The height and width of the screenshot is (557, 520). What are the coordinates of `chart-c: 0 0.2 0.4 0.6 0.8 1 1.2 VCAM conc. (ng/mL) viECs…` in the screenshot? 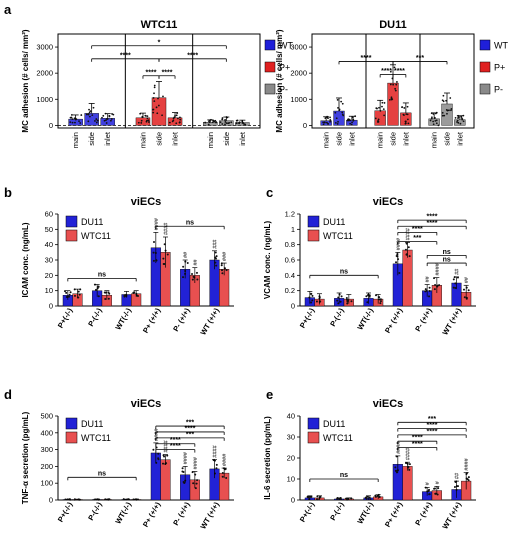 It's located at (369, 261).